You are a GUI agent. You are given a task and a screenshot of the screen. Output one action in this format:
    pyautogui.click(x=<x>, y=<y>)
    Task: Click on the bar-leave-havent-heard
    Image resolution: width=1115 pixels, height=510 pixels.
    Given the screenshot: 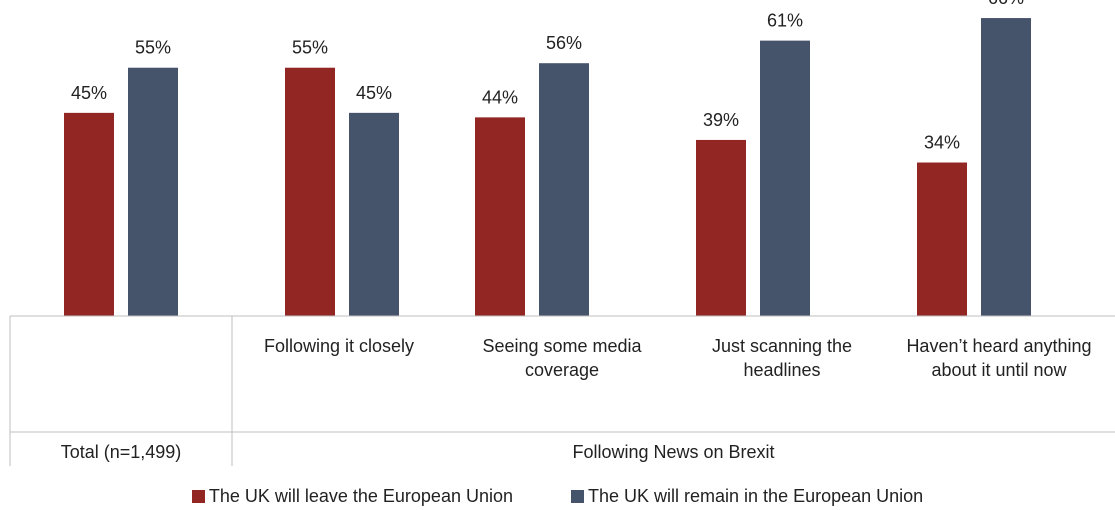 What is the action you would take?
    pyautogui.click(x=942, y=239)
    